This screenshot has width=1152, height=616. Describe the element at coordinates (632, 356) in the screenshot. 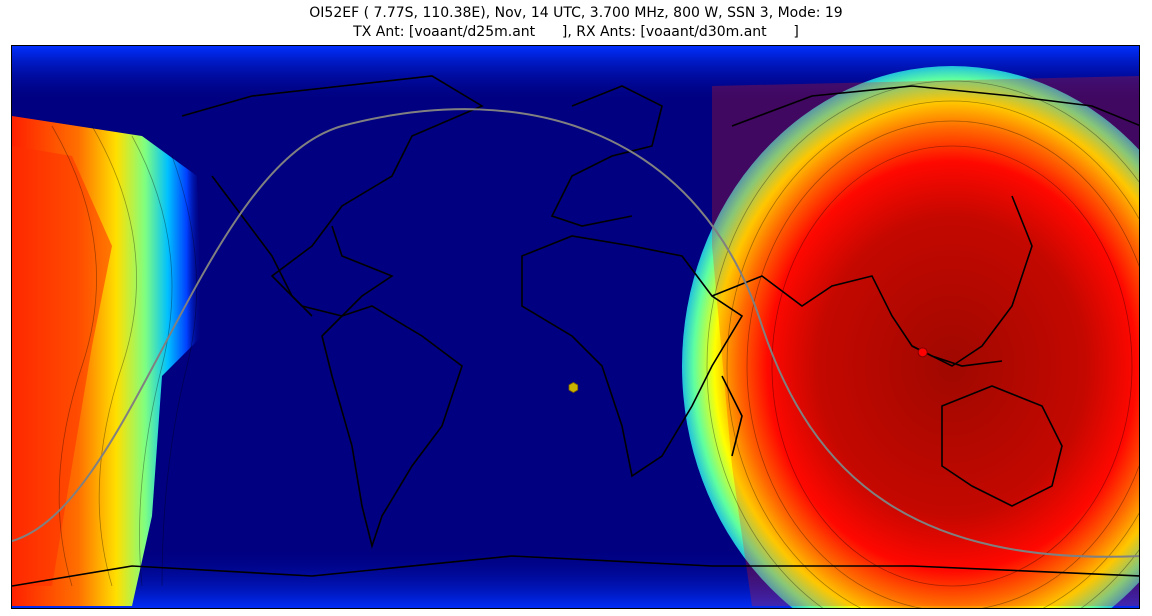

I see `africa-coast` at that location.